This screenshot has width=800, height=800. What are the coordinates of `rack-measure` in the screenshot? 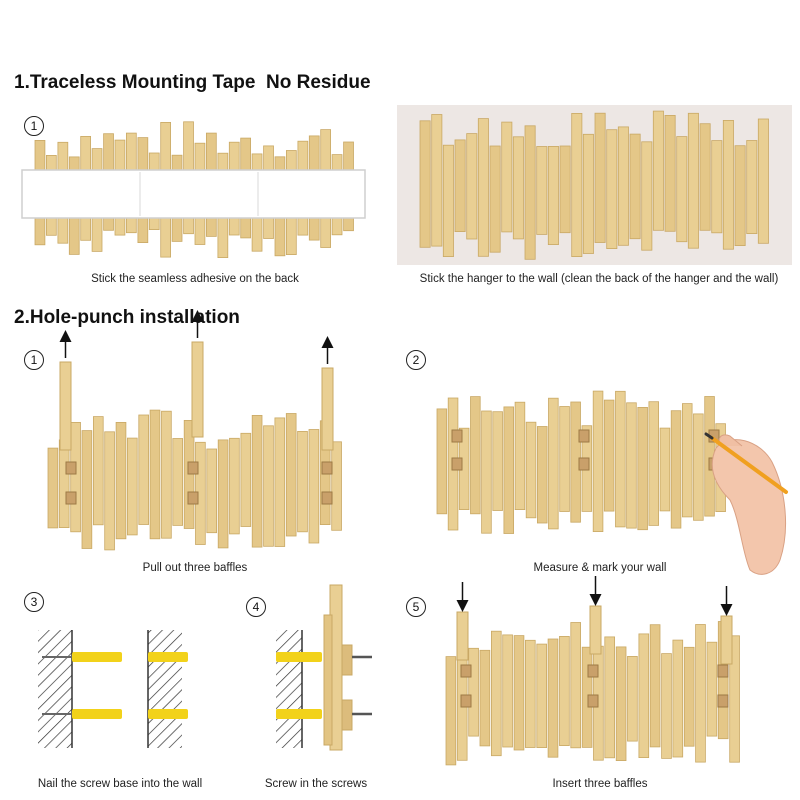 It's located at (581, 462).